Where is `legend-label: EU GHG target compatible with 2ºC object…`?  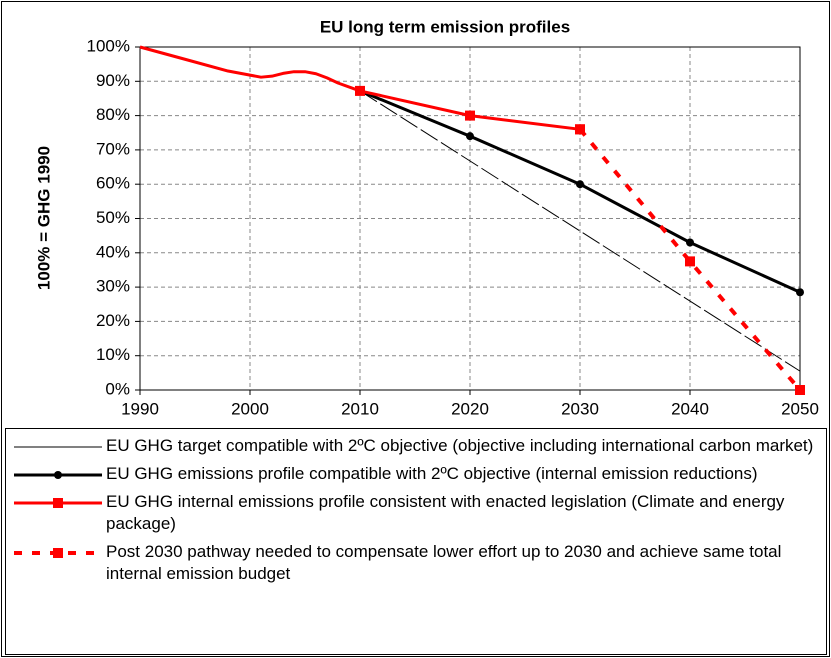 legend-label: EU GHG target compatible with 2ºC object… is located at coordinates (460, 445).